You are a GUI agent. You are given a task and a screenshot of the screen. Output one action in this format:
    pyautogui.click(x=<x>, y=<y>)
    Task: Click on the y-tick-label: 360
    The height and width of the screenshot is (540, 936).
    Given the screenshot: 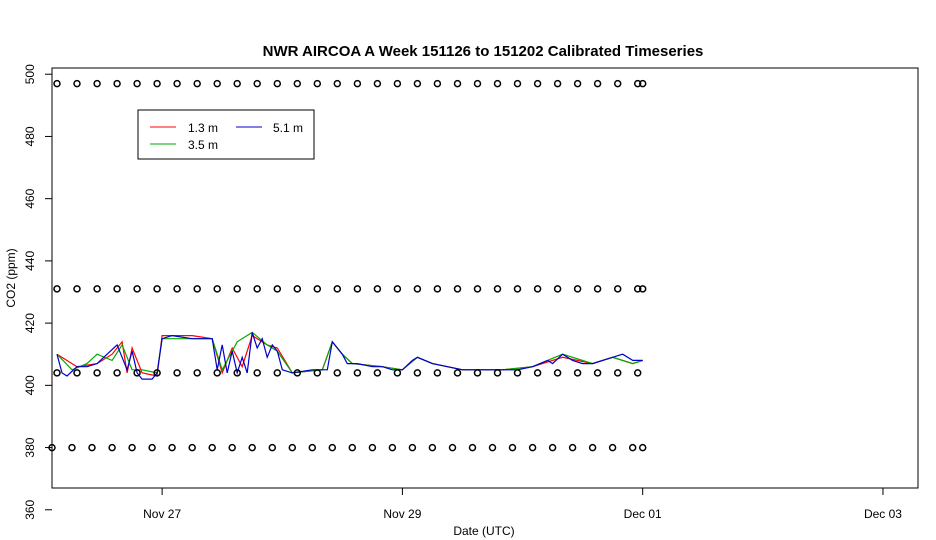 What is the action you would take?
    pyautogui.click(x=30, y=509)
    